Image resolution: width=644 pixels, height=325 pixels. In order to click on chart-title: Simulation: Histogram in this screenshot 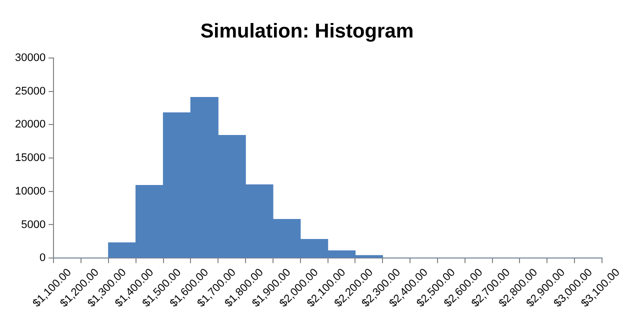, I will do `click(307, 31)`.